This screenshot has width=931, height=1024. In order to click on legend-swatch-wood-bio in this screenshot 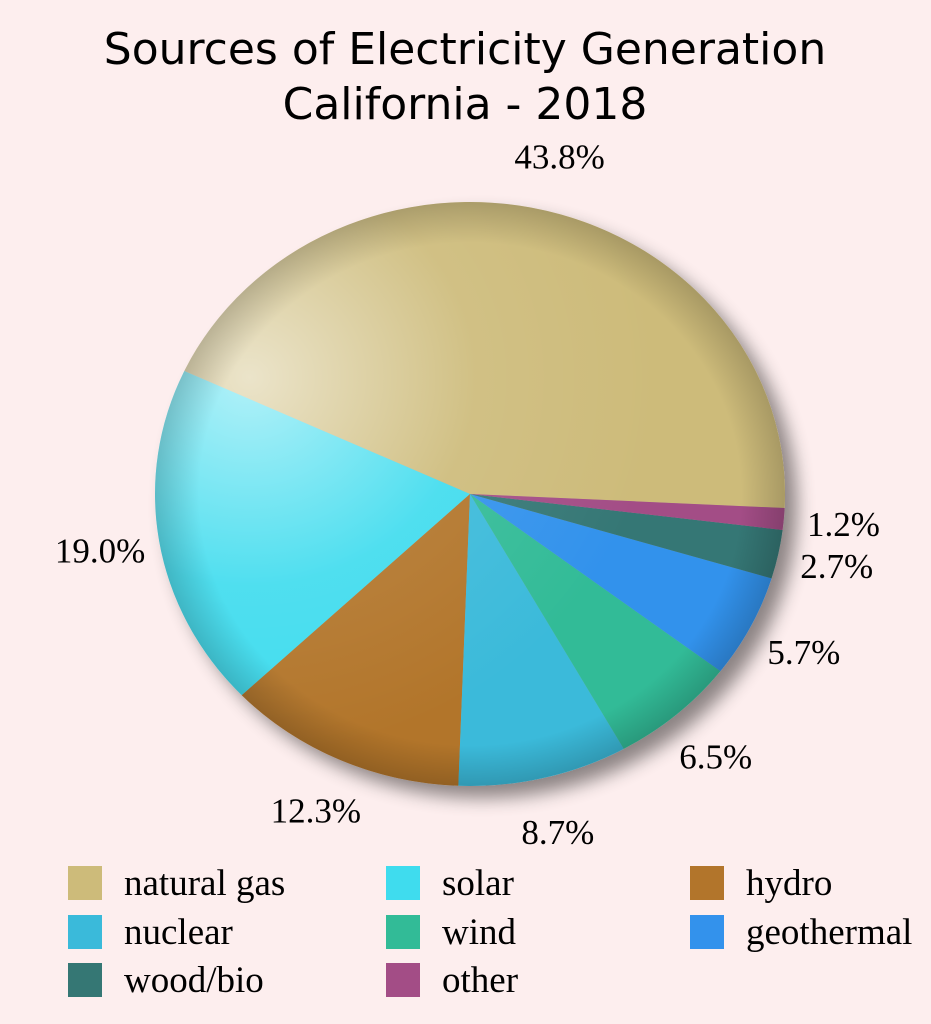, I will do `click(85, 980)`.